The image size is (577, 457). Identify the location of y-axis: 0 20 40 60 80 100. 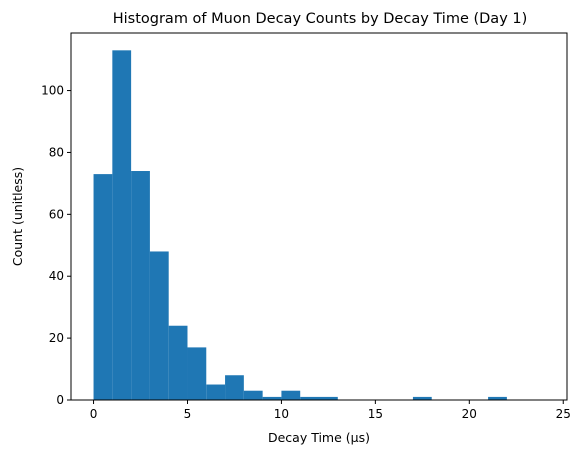
(56, 245).